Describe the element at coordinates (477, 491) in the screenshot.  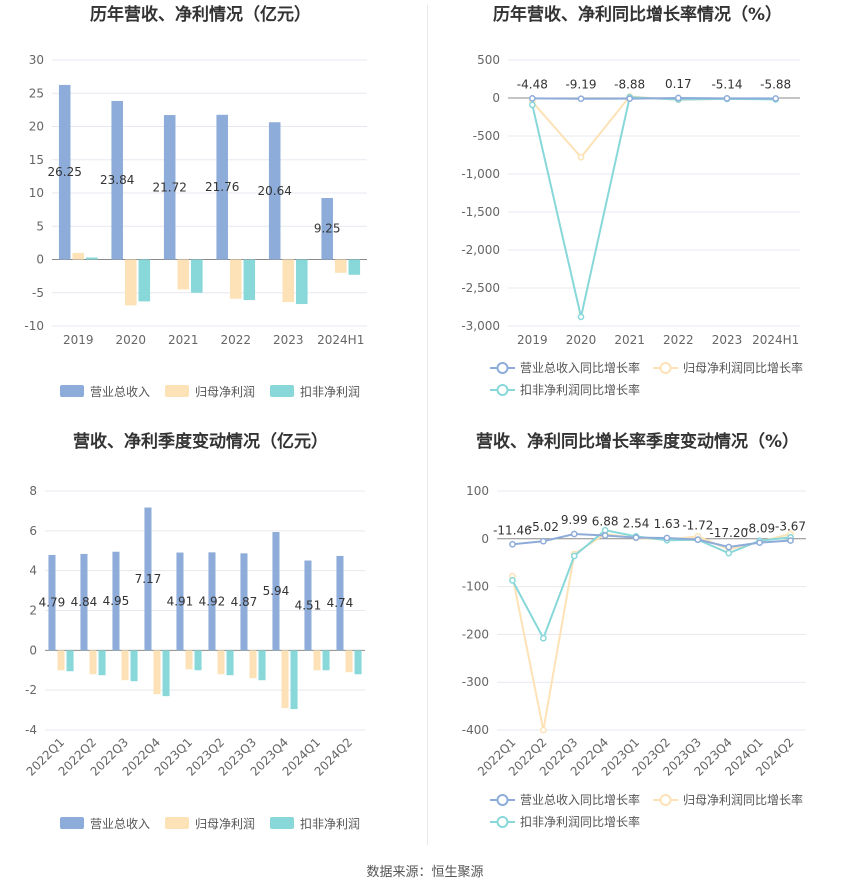
I see `y-tick-label: 100` at that location.